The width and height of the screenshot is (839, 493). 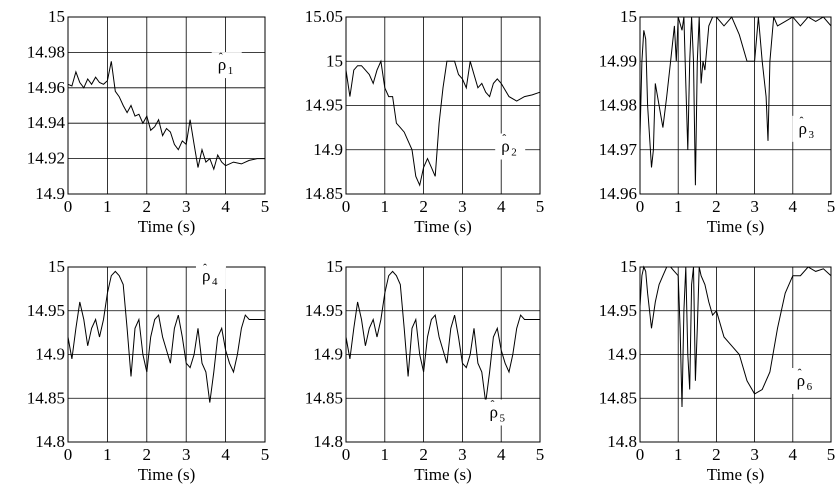 I want to click on rho-subscript: 6, so click(x=810, y=387).